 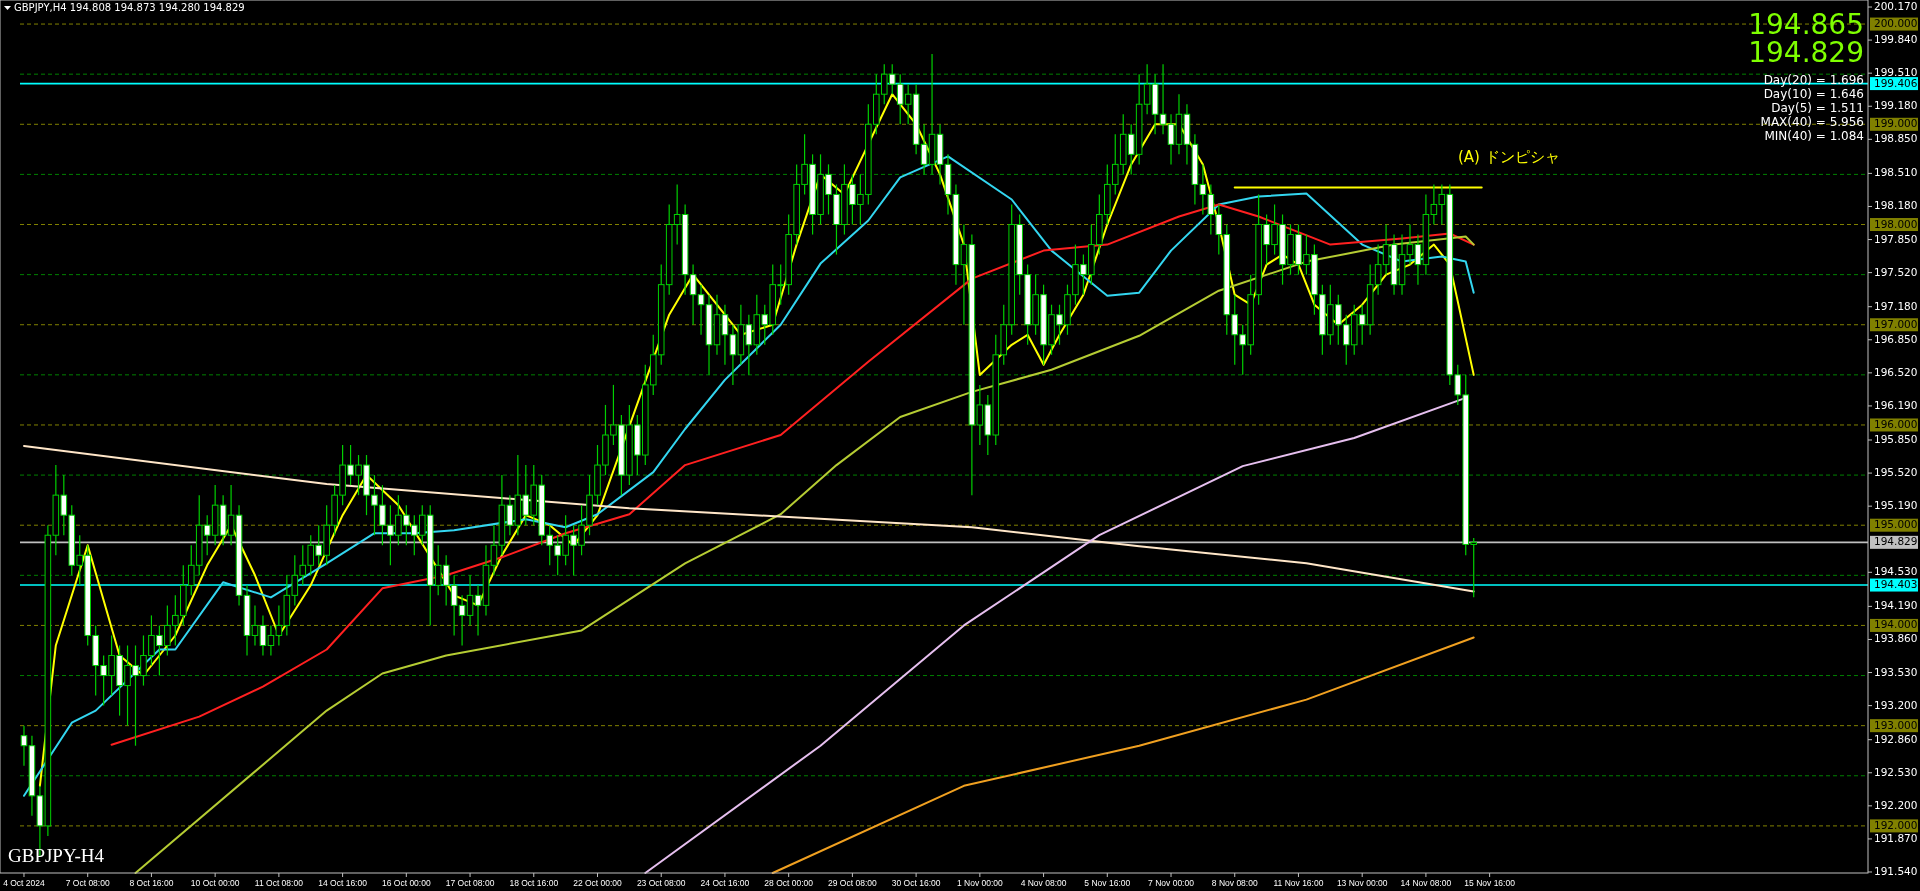 I want to click on x-tick-label: 5 Nov 16:00, so click(x=1107, y=883).